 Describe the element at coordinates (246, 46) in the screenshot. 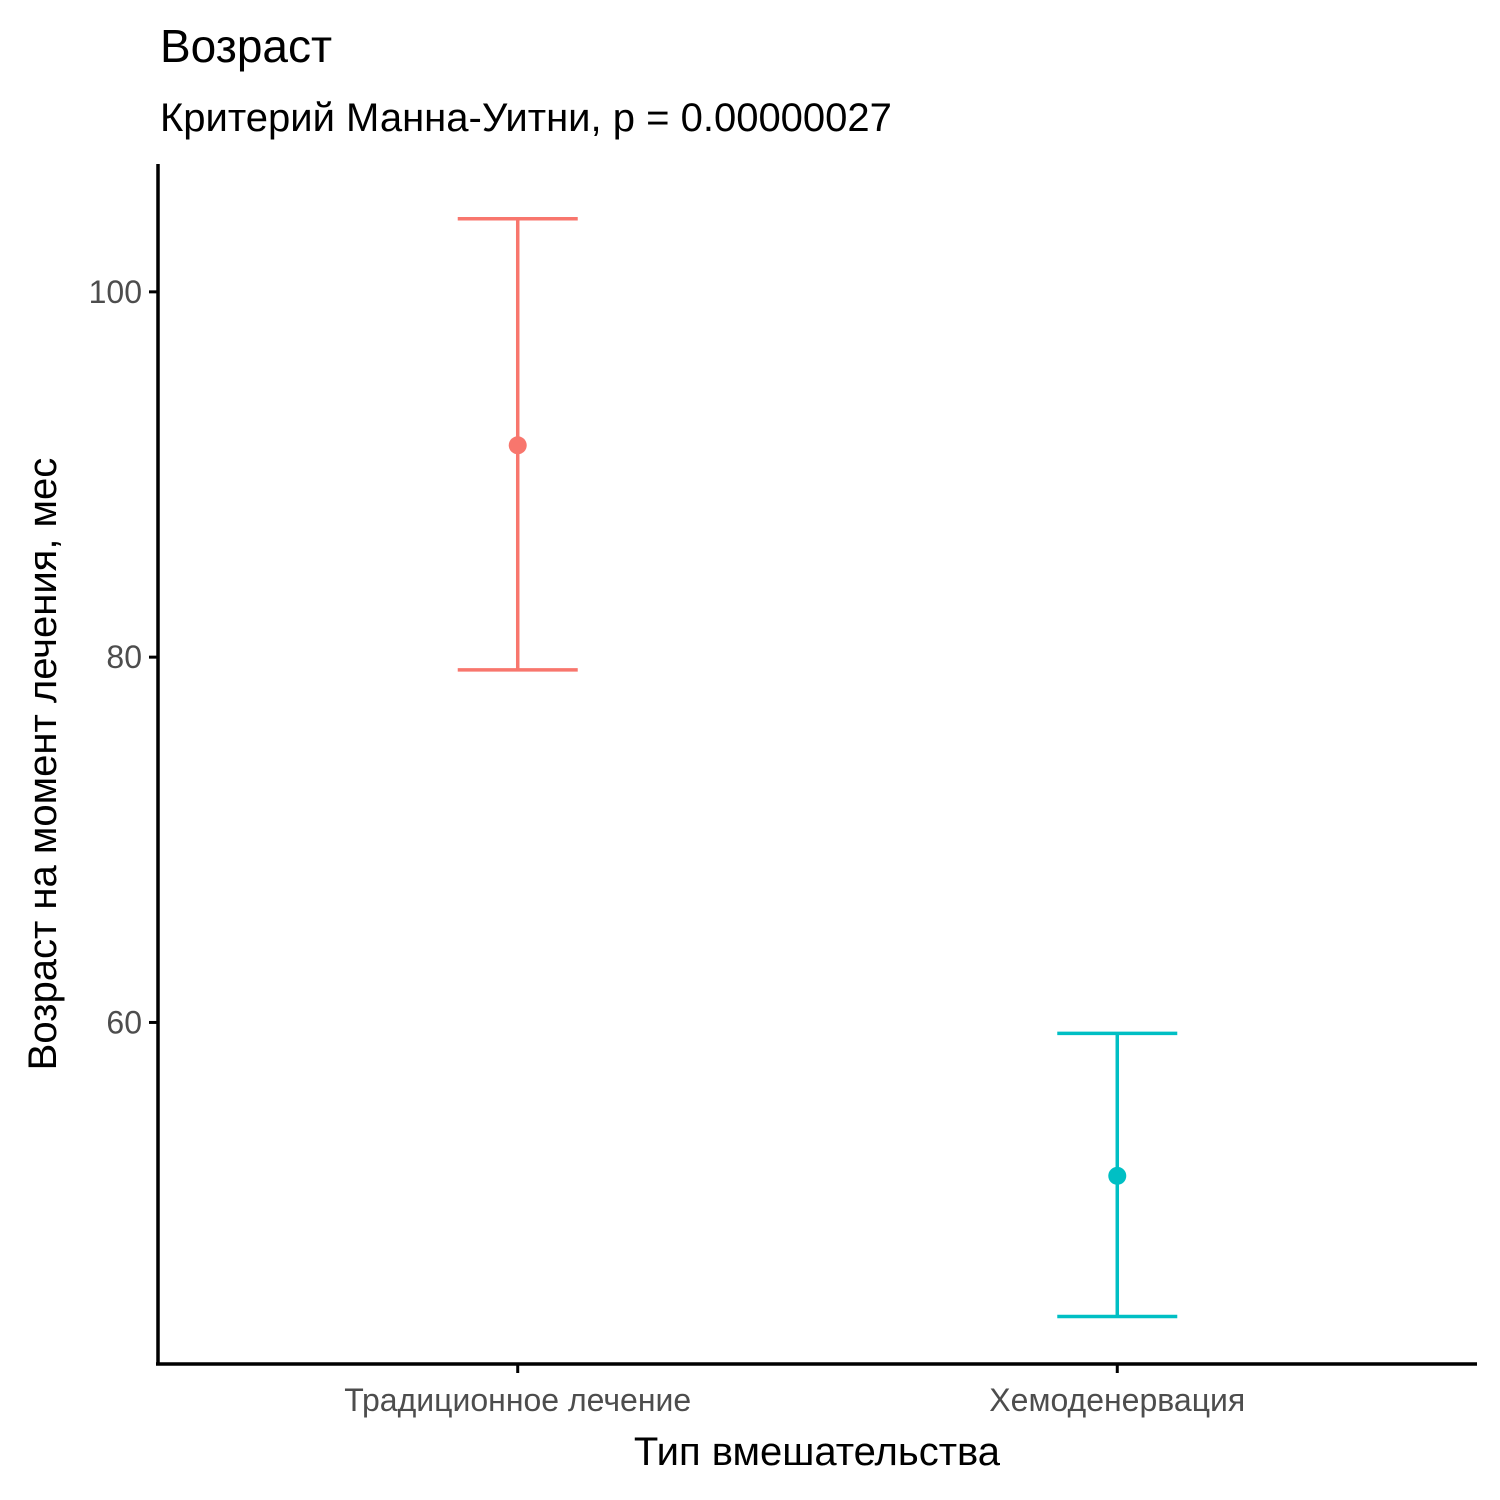

I see `chart-title: Возраст` at that location.